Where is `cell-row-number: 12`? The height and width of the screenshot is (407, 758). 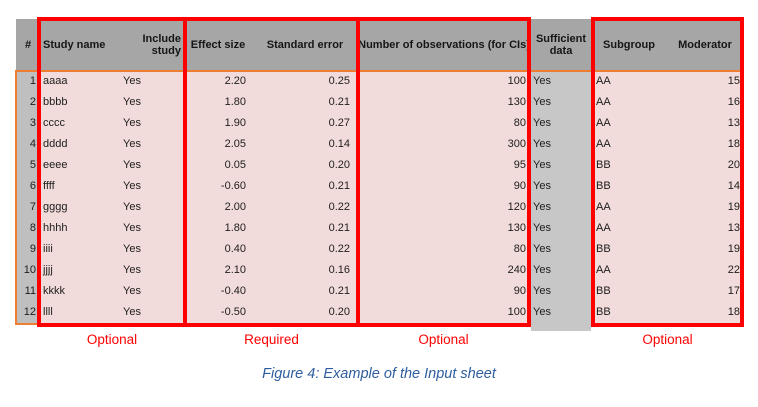 cell-row-number: 12 is located at coordinates (28, 312).